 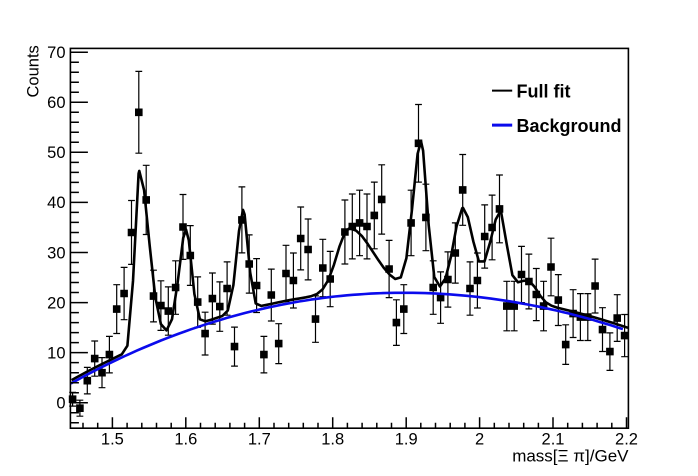 I want to click on svg-text: 10, so click(x=56, y=353).